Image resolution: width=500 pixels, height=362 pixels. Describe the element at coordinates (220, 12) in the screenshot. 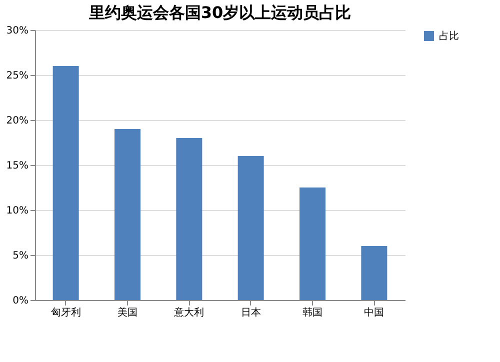

I see `chart-title: 里约奥运会各国30岁以上运动员占比` at that location.